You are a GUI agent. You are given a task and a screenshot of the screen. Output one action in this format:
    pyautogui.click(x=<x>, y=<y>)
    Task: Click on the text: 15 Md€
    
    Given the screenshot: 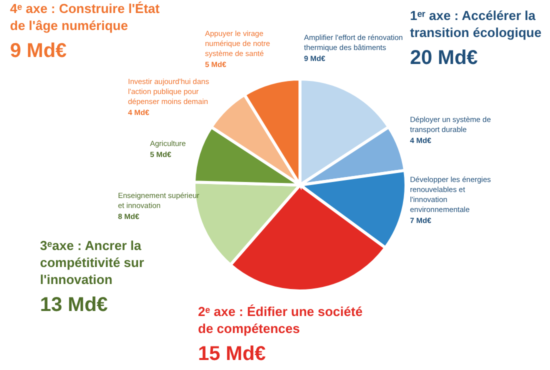 What is the action you would take?
    pyautogui.click(x=232, y=354)
    